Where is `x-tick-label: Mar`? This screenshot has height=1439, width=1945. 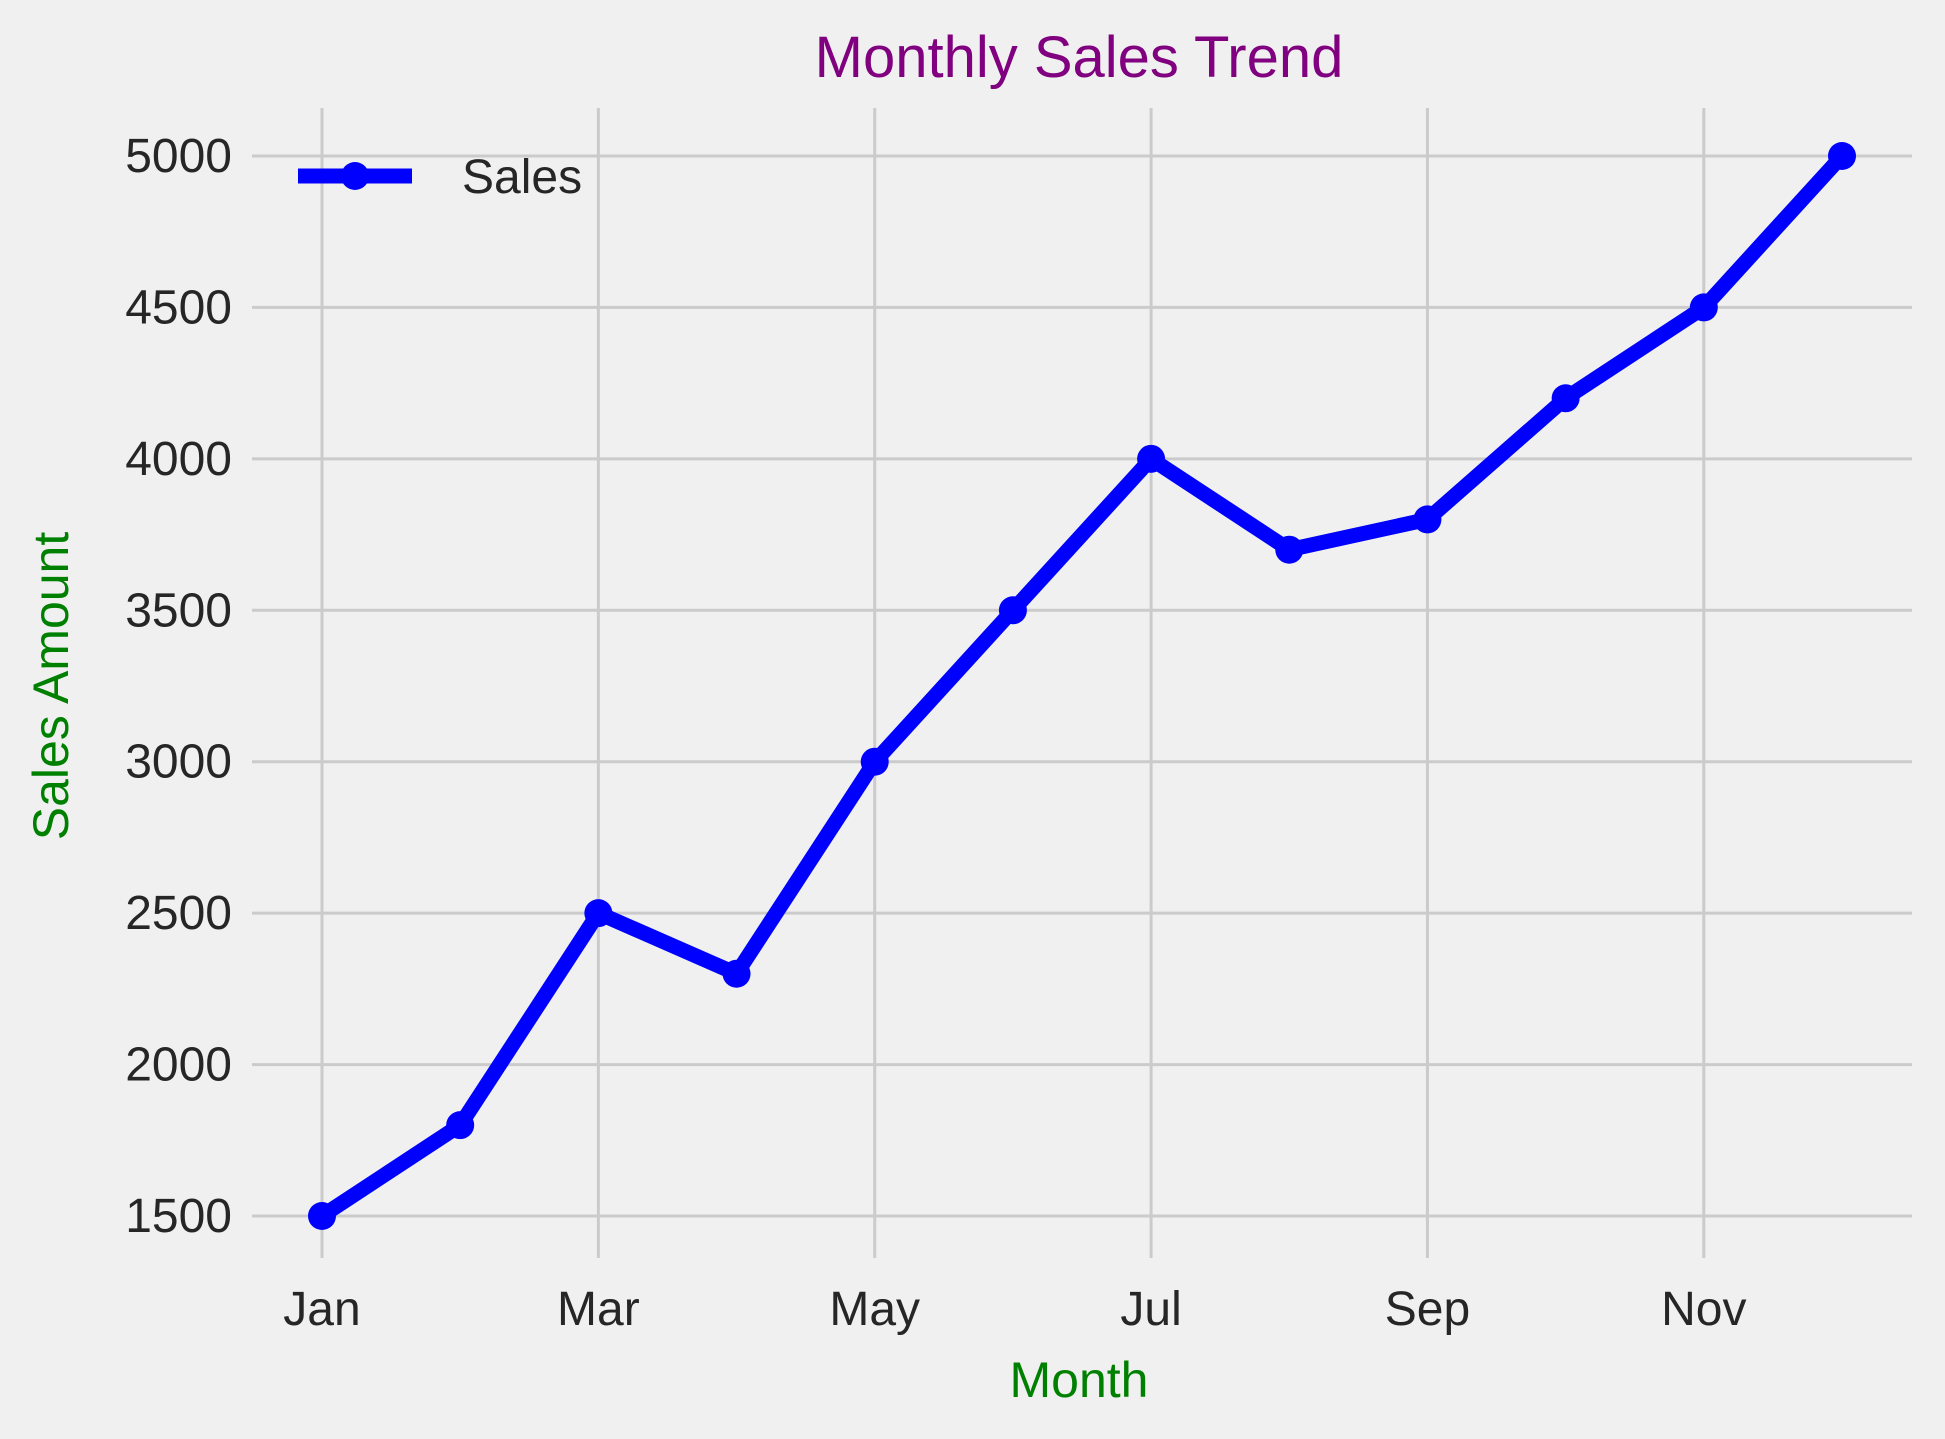
x-tick-label: Mar is located at coordinates (598, 1309).